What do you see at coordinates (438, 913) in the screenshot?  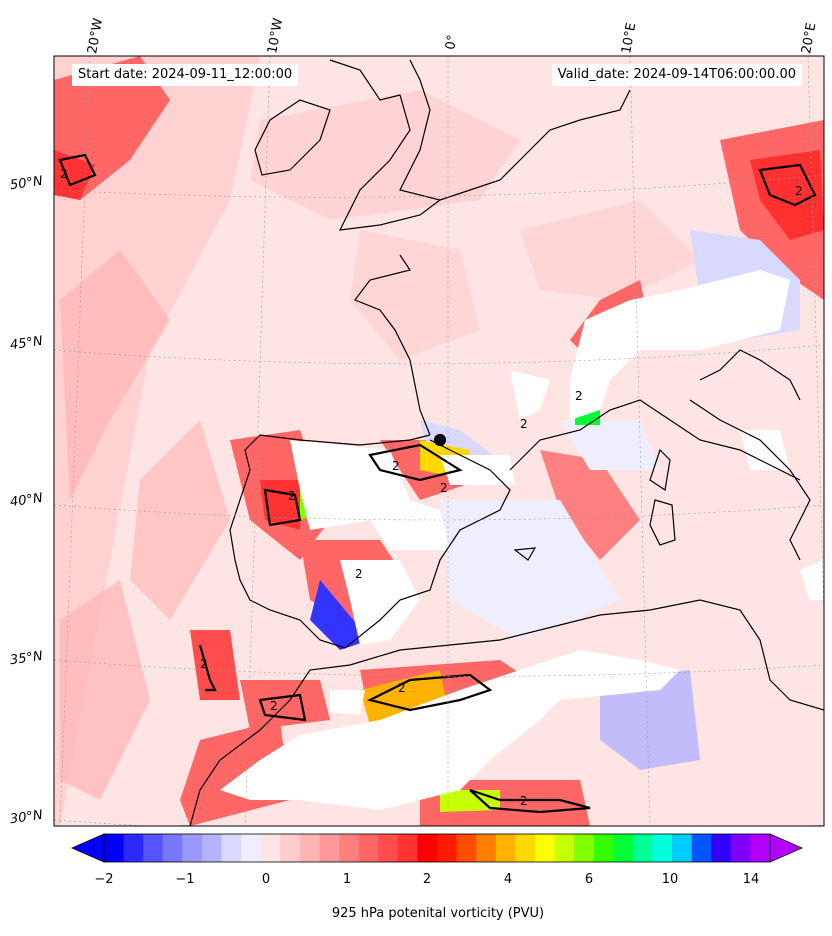 I see `colorbar-label: 925 hPa potenital vorticity (PVU)` at bounding box center [438, 913].